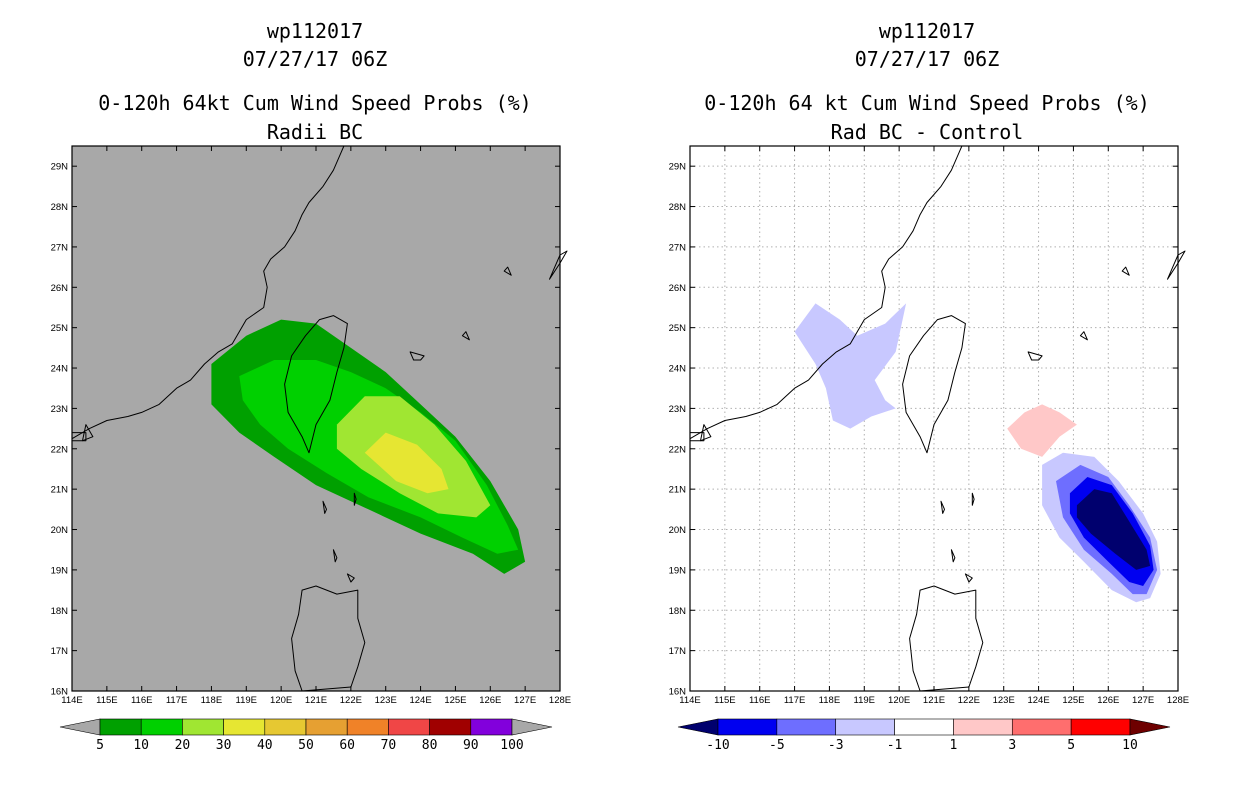  Describe the element at coordinates (927, 103) in the screenshot. I see `right-title: 0-120h 64 kt Cum Wind Speed Probs (%)` at that location.